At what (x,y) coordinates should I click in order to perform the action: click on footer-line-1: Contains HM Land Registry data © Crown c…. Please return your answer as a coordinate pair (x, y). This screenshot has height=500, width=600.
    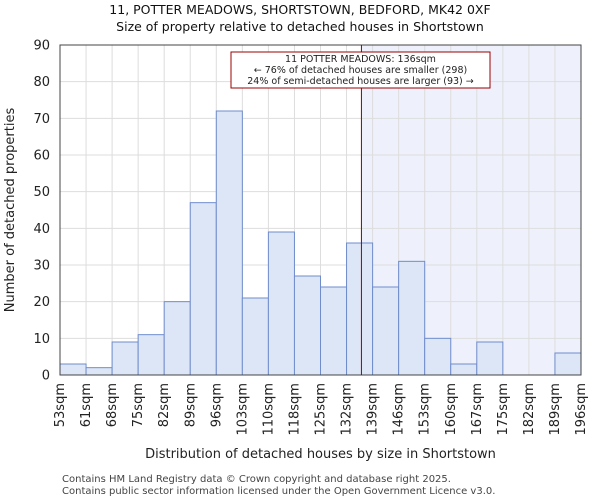
    Looking at the image, I should click on (256, 479).